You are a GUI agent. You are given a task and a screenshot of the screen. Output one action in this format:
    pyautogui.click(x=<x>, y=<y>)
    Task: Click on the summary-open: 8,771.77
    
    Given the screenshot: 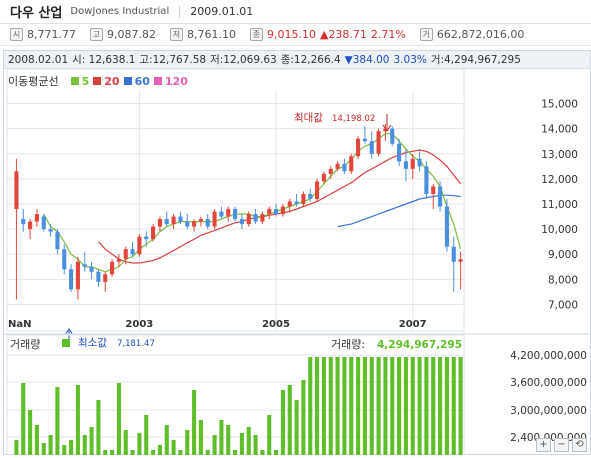 What is the action you would take?
    pyautogui.click(x=51, y=34)
    